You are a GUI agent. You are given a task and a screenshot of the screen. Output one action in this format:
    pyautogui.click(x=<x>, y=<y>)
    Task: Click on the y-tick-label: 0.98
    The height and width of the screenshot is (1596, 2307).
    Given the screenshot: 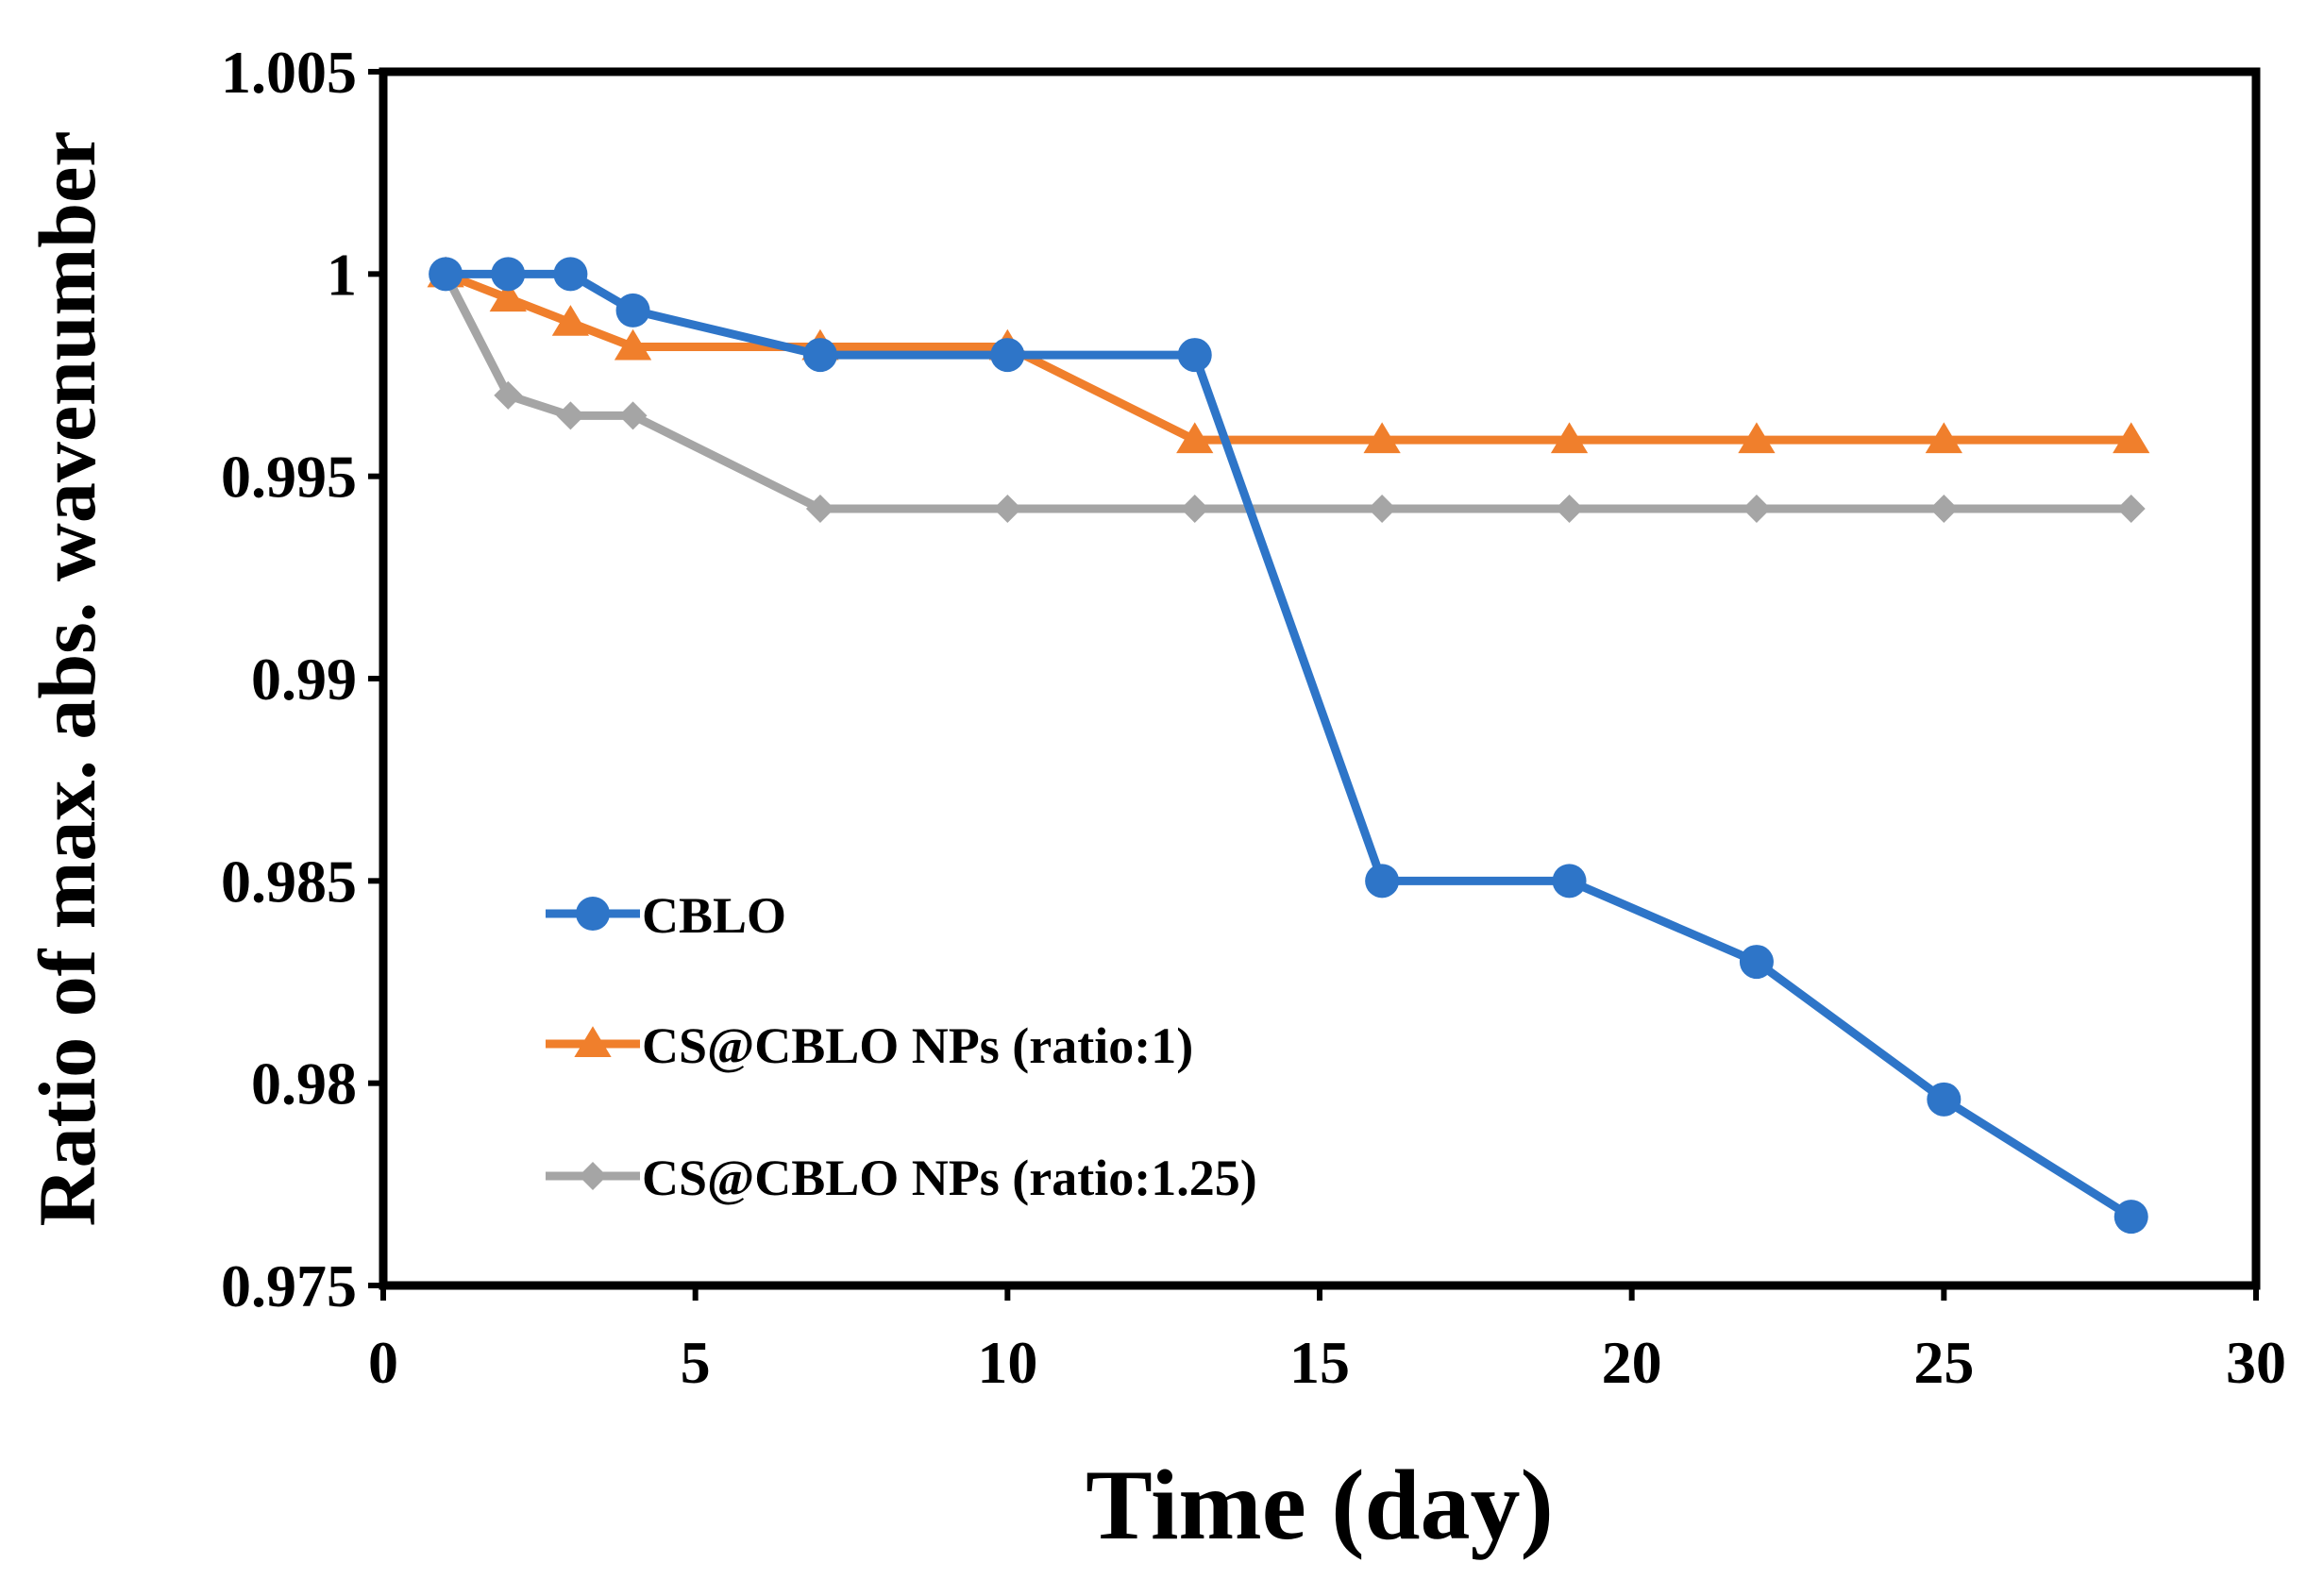 What is the action you would take?
    pyautogui.click(x=304, y=1083)
    